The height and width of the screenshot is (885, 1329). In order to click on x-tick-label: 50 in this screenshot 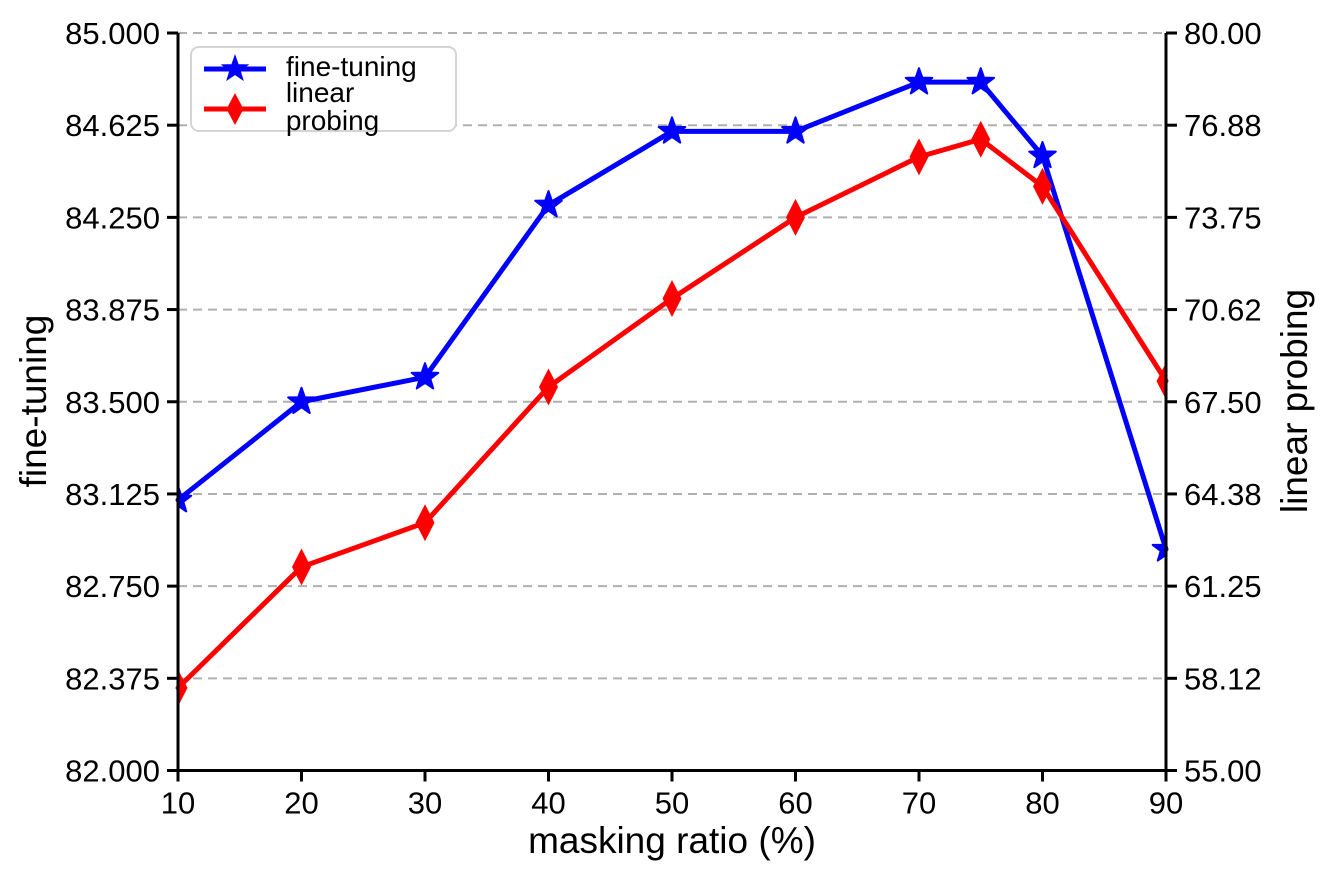, I will do `click(672, 803)`.